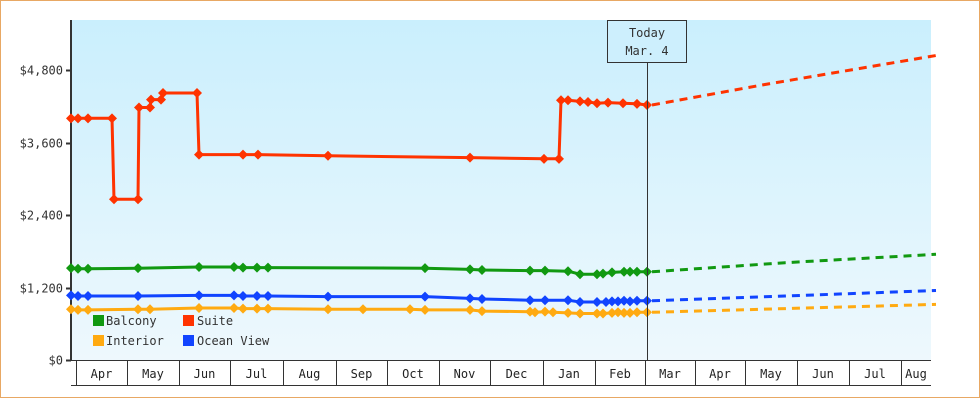 Image resolution: width=980 pixels, height=400 pixels. What do you see at coordinates (226, 341) in the screenshot?
I see `legend-item-ocean-view: Ocean View` at bounding box center [226, 341].